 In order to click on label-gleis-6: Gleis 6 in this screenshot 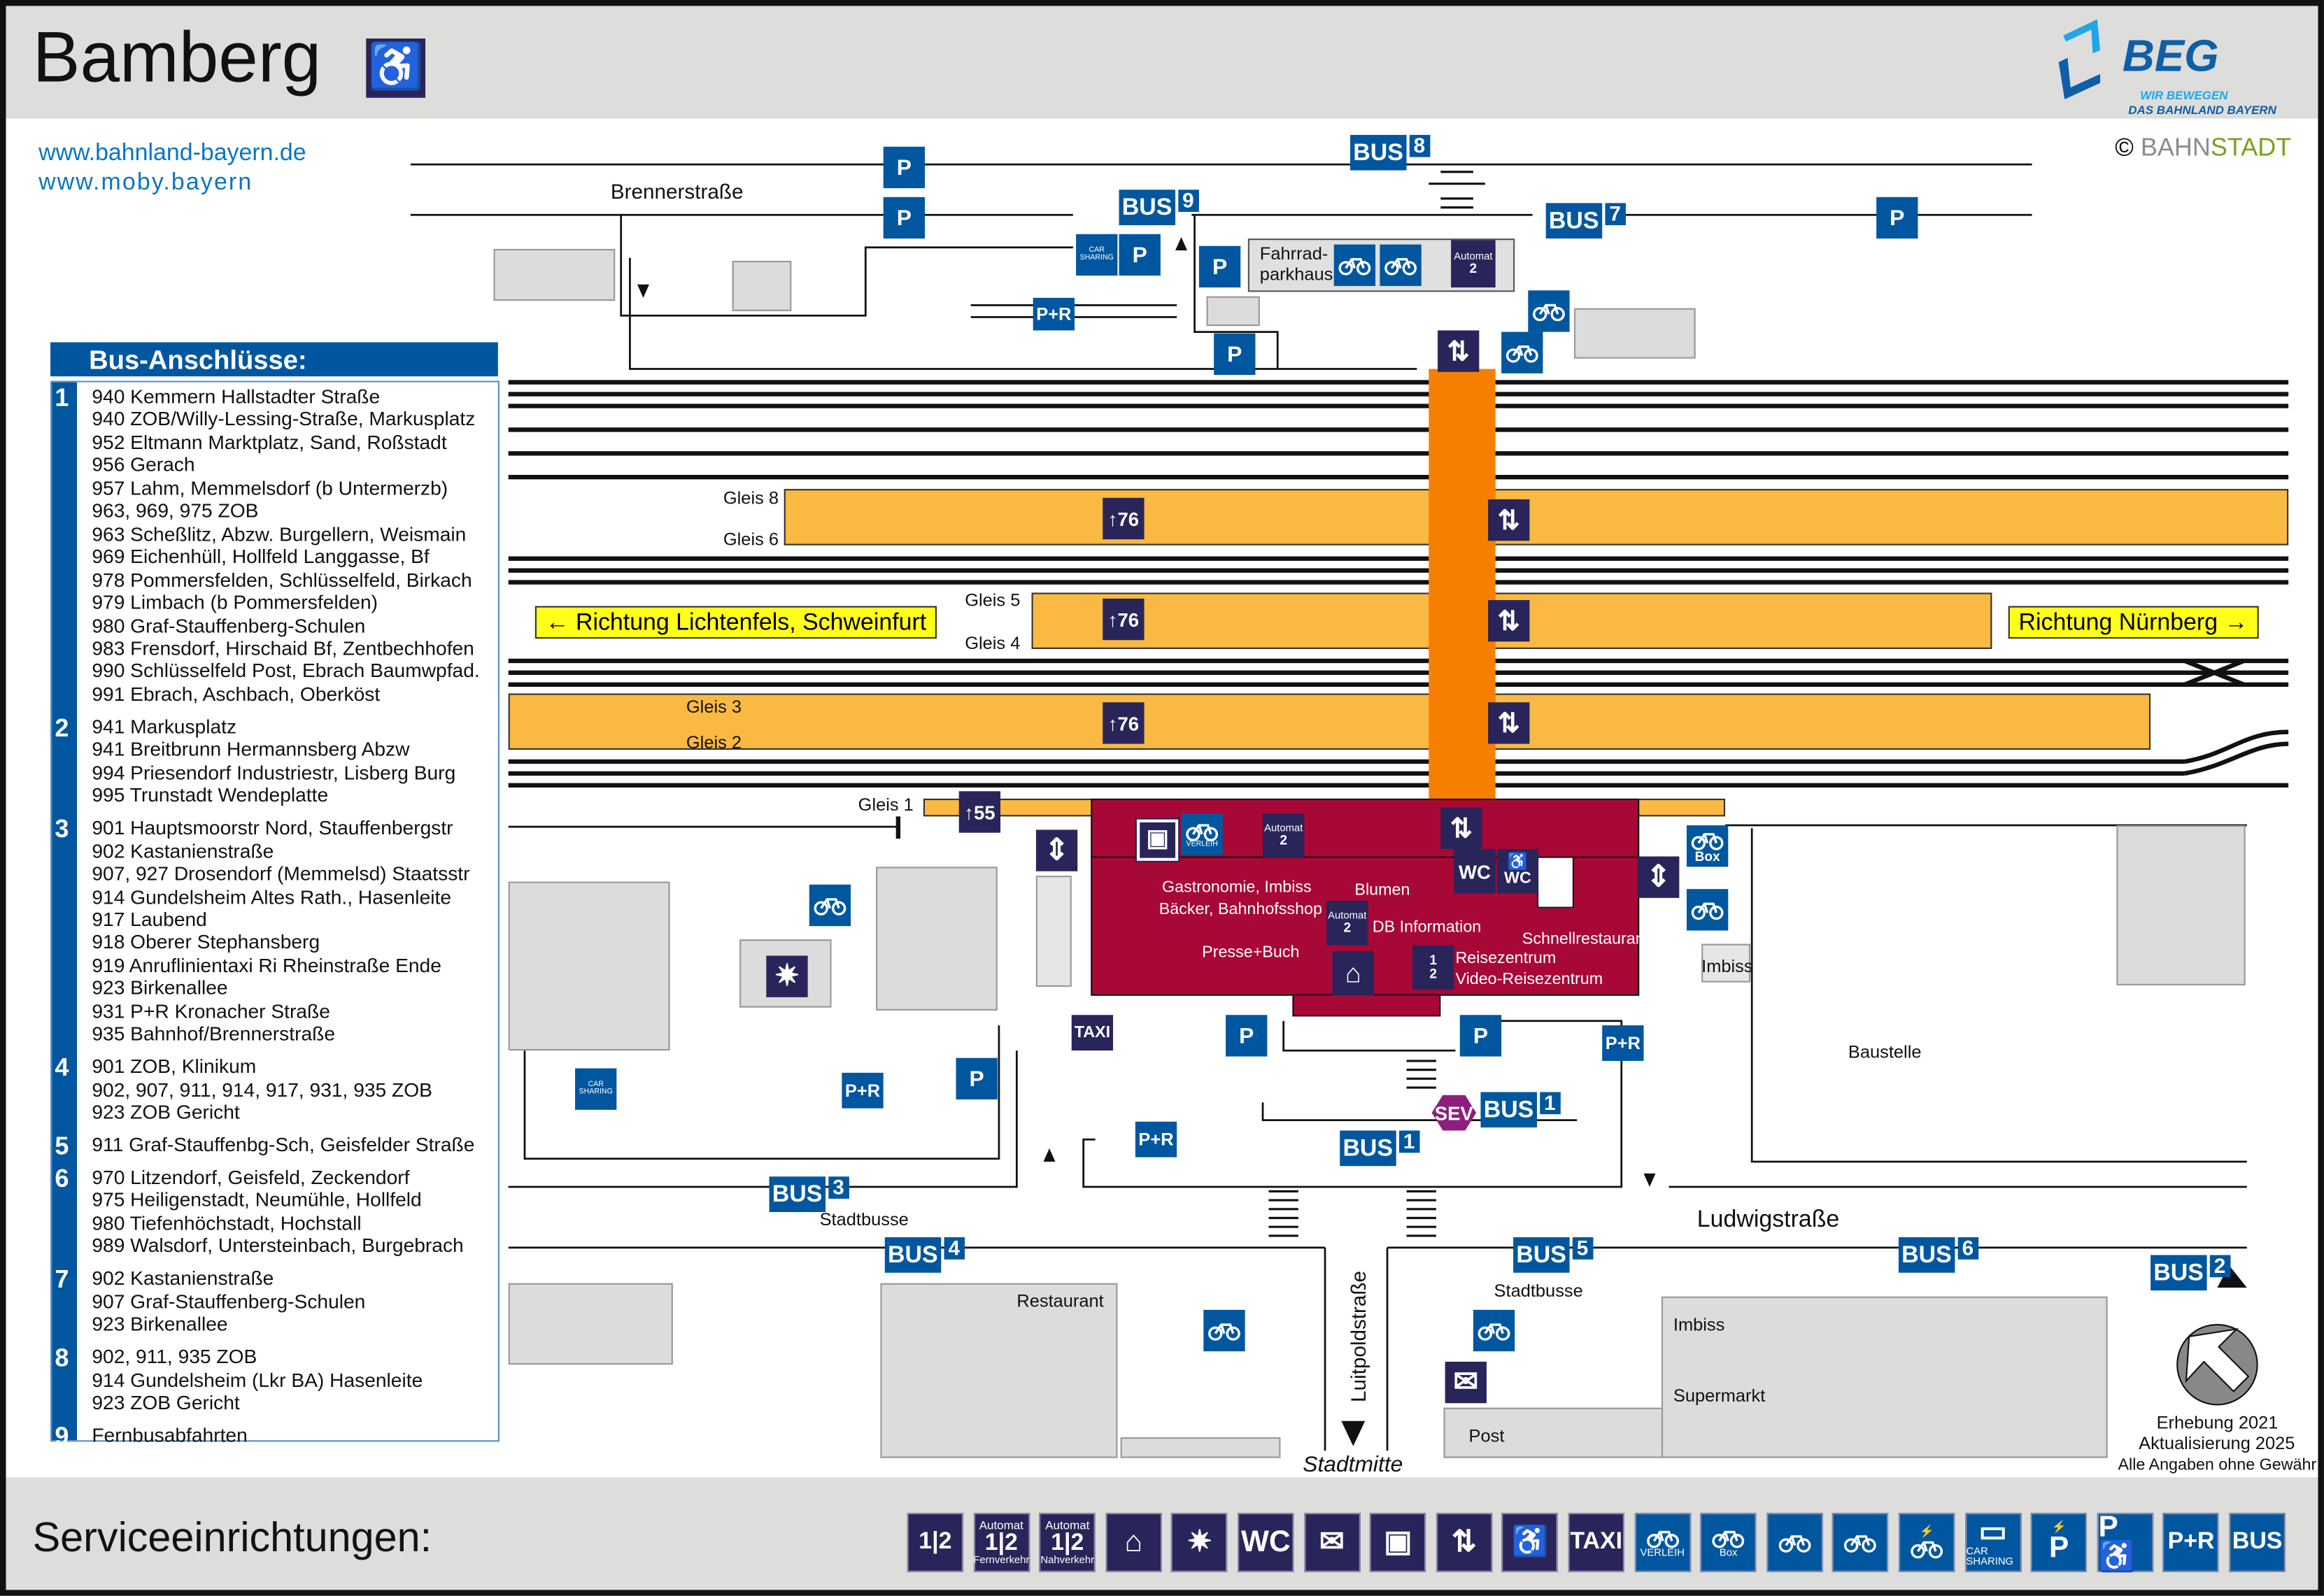, I will do `click(751, 539)`.